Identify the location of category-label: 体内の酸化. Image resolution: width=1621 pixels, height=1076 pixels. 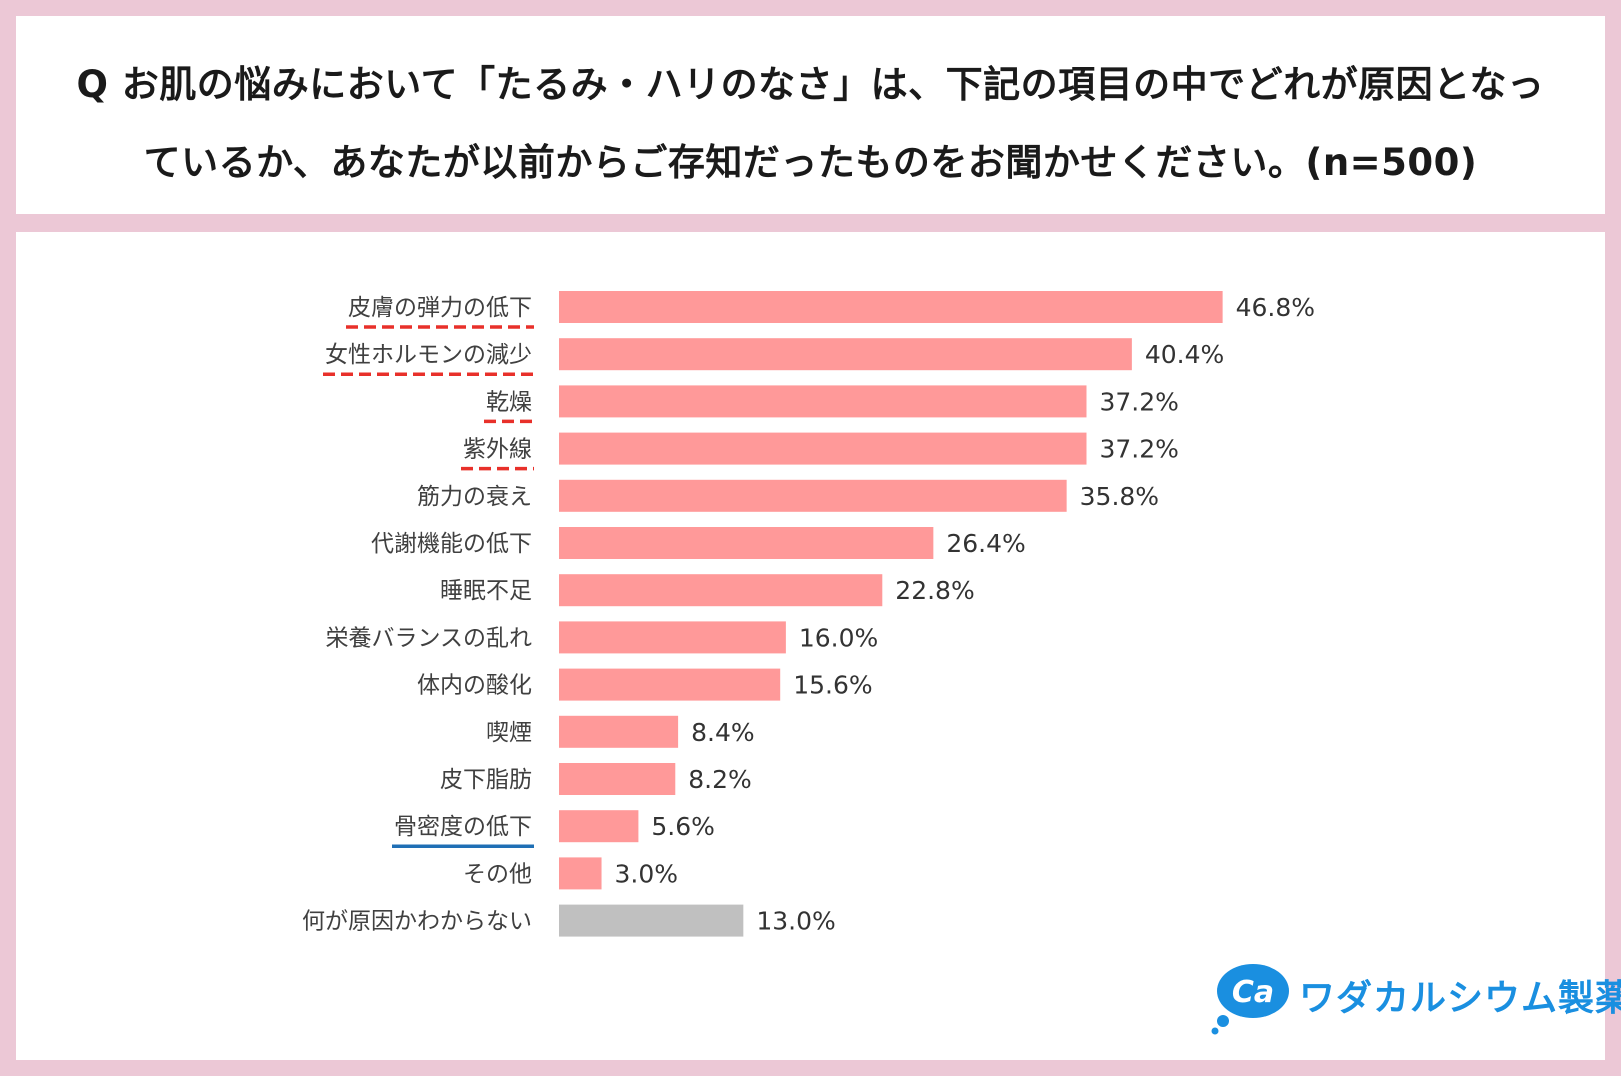
(474, 686).